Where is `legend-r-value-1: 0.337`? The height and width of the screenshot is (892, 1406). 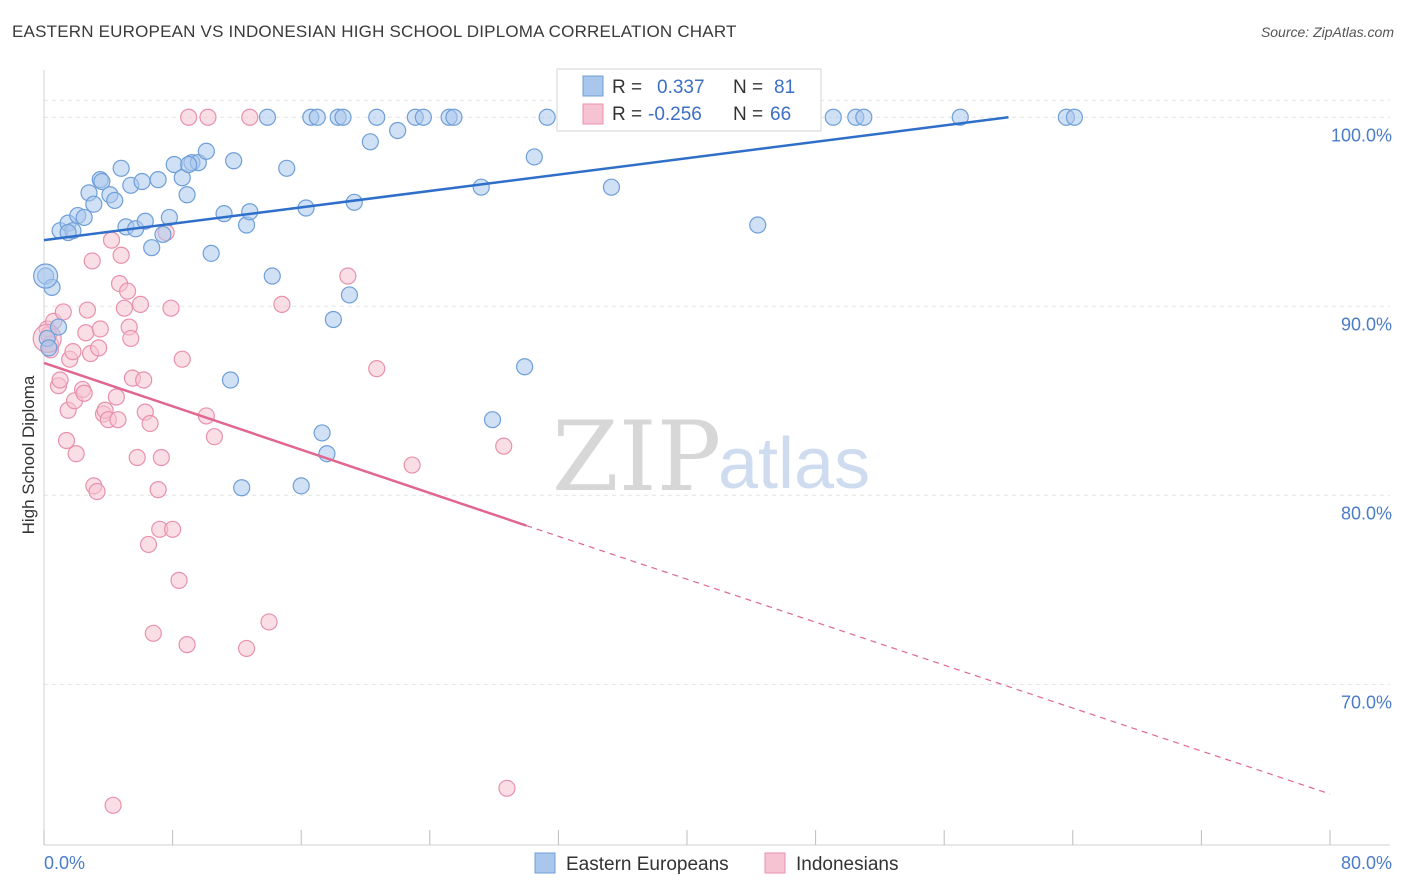 legend-r-value-1: 0.337 is located at coordinates (681, 87).